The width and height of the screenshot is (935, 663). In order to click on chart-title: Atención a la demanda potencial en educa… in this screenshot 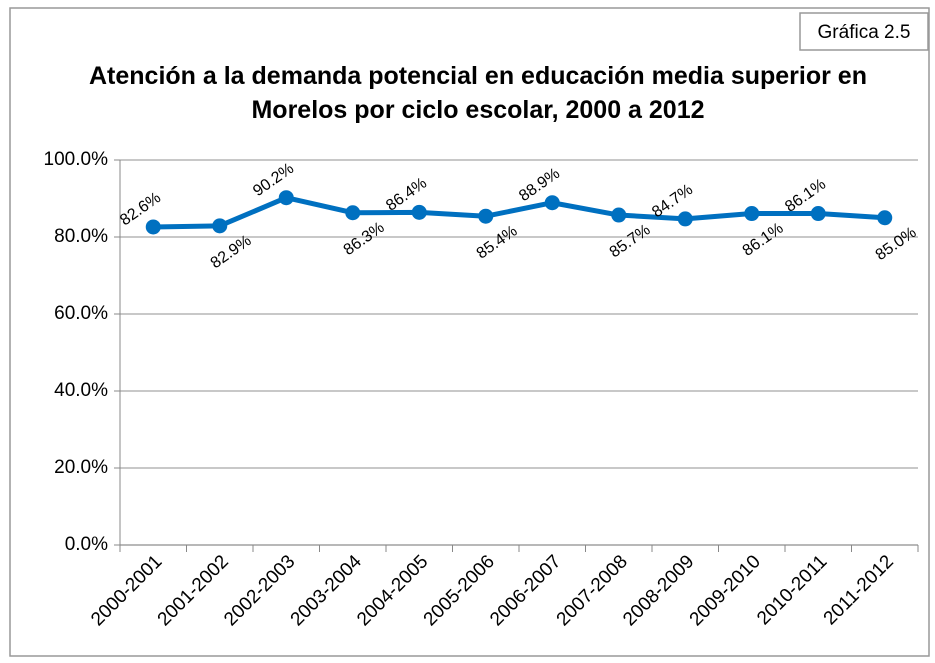, I will do `click(478, 76)`.